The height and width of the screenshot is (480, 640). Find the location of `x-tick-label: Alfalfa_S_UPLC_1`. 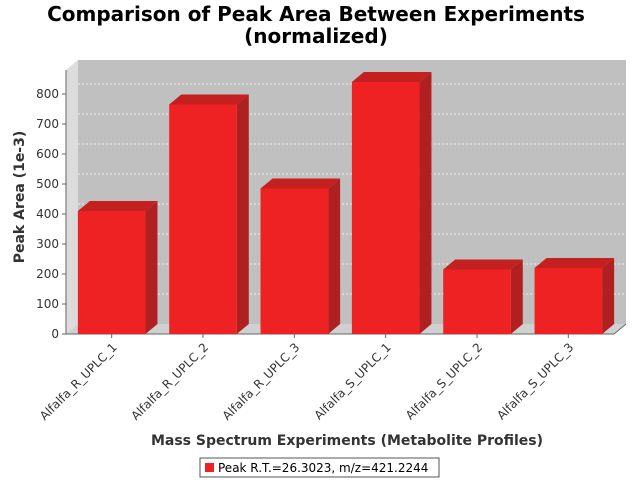

x-tick-label: Alfalfa_S_UPLC_1 is located at coordinates (352, 381).